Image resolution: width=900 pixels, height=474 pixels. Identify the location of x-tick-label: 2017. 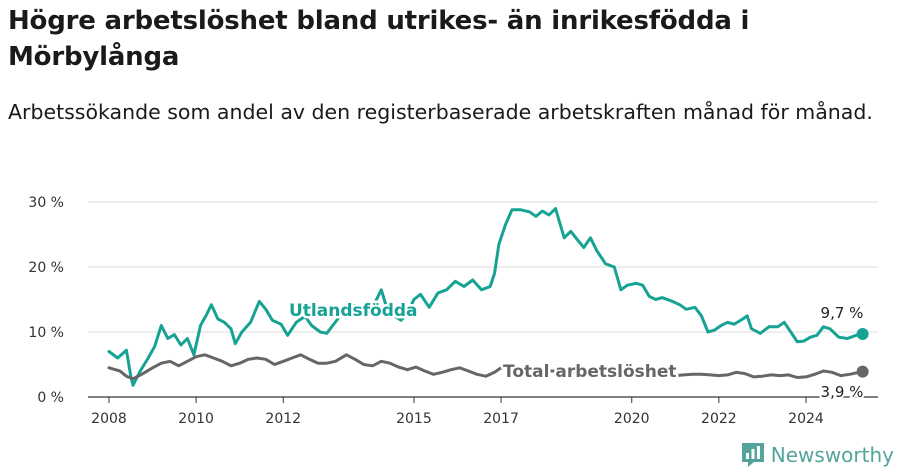
(501, 419).